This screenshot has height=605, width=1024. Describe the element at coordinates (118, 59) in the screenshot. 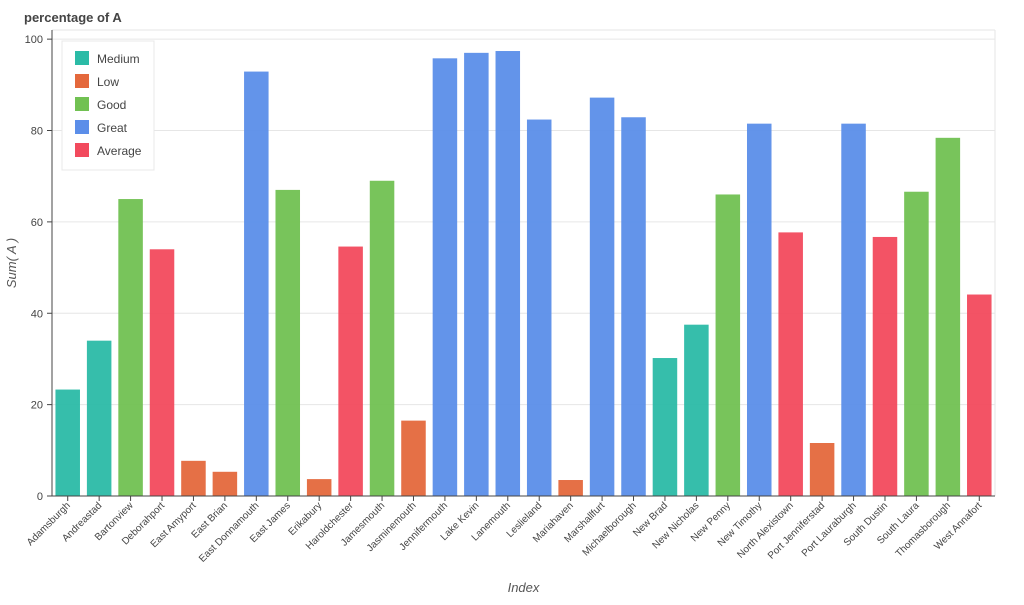

I see `legend-label: Medium` at that location.